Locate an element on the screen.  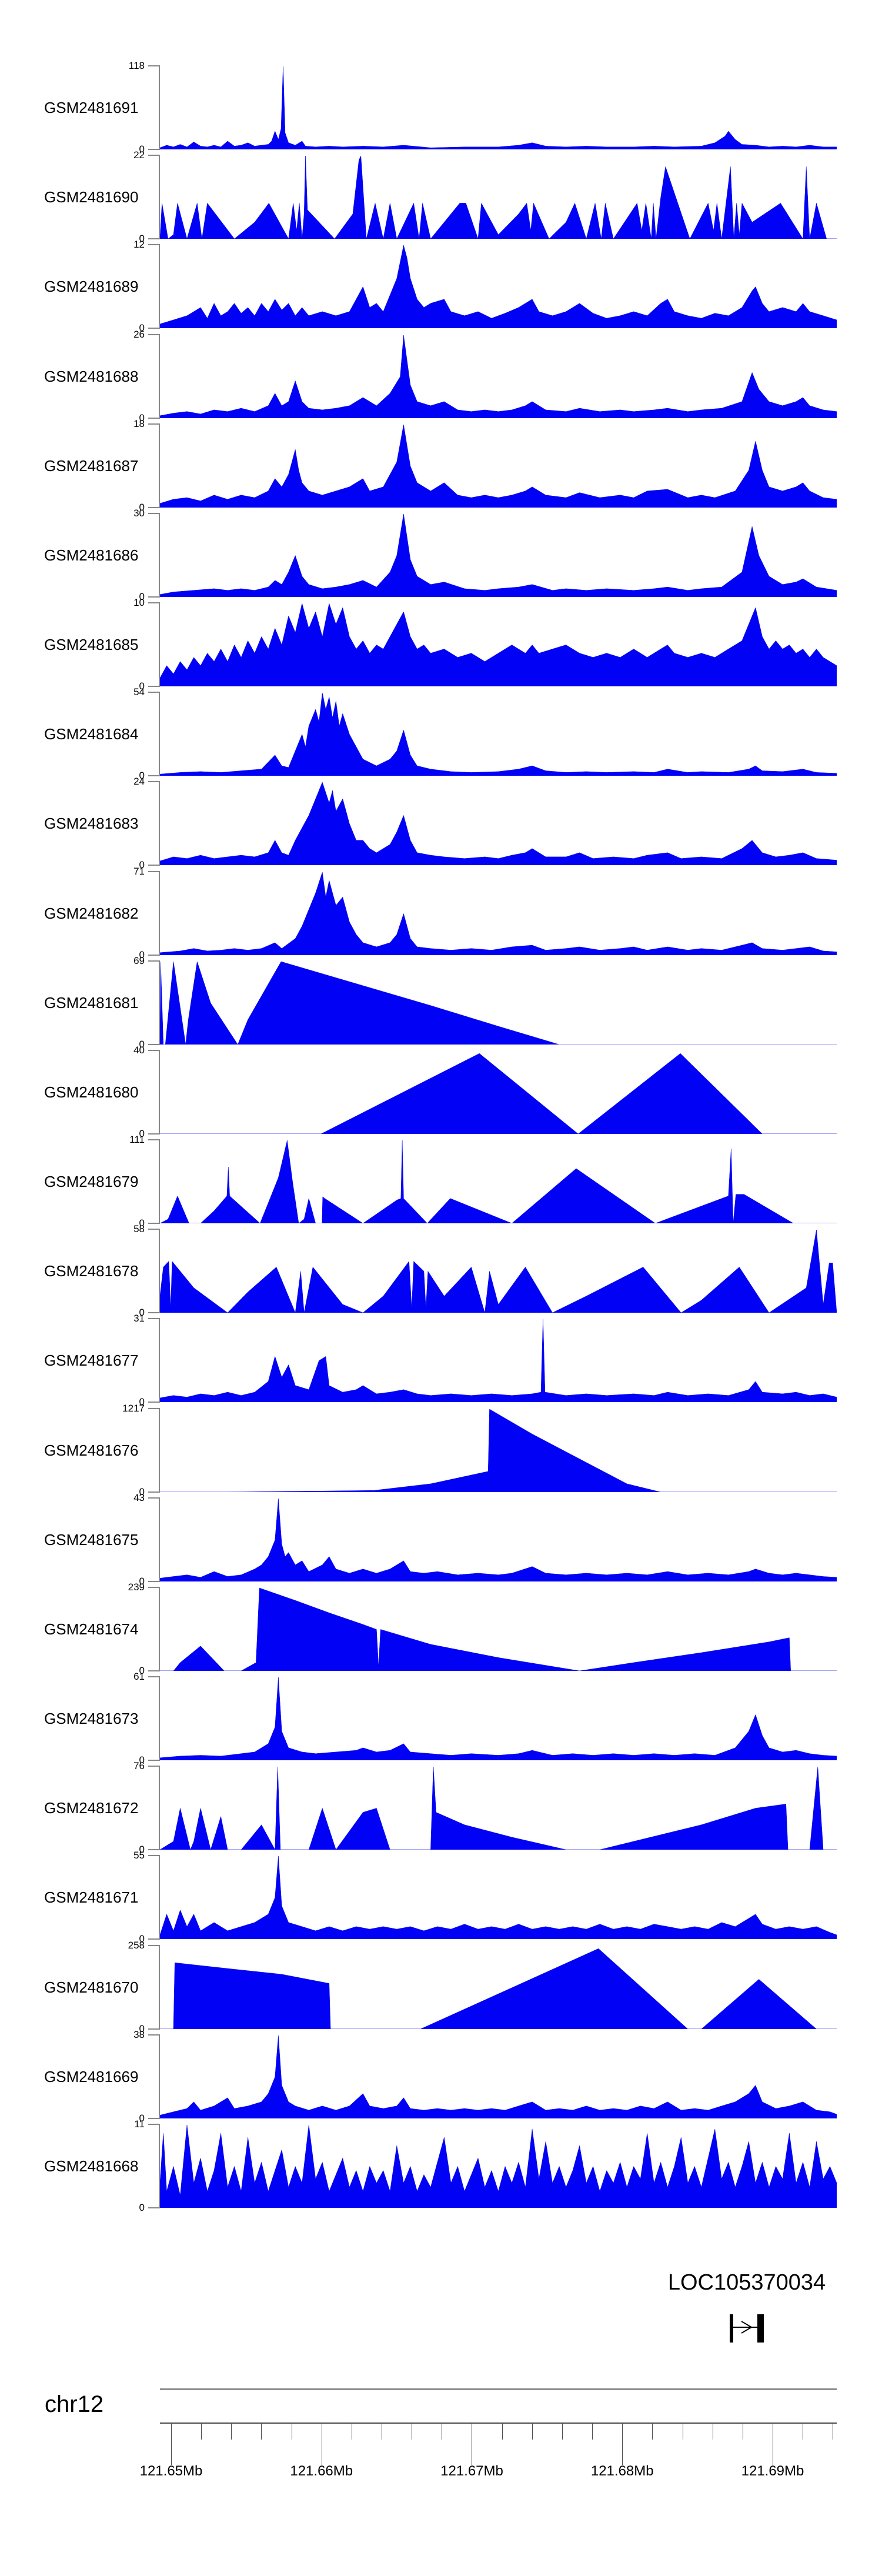
axis-tick-label: 121.65Mb is located at coordinates (171, 2471).